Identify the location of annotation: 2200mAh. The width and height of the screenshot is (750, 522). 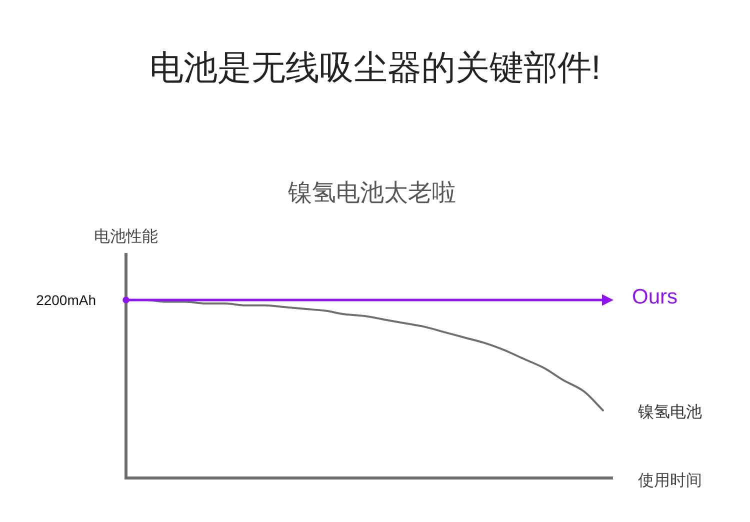
(66, 300).